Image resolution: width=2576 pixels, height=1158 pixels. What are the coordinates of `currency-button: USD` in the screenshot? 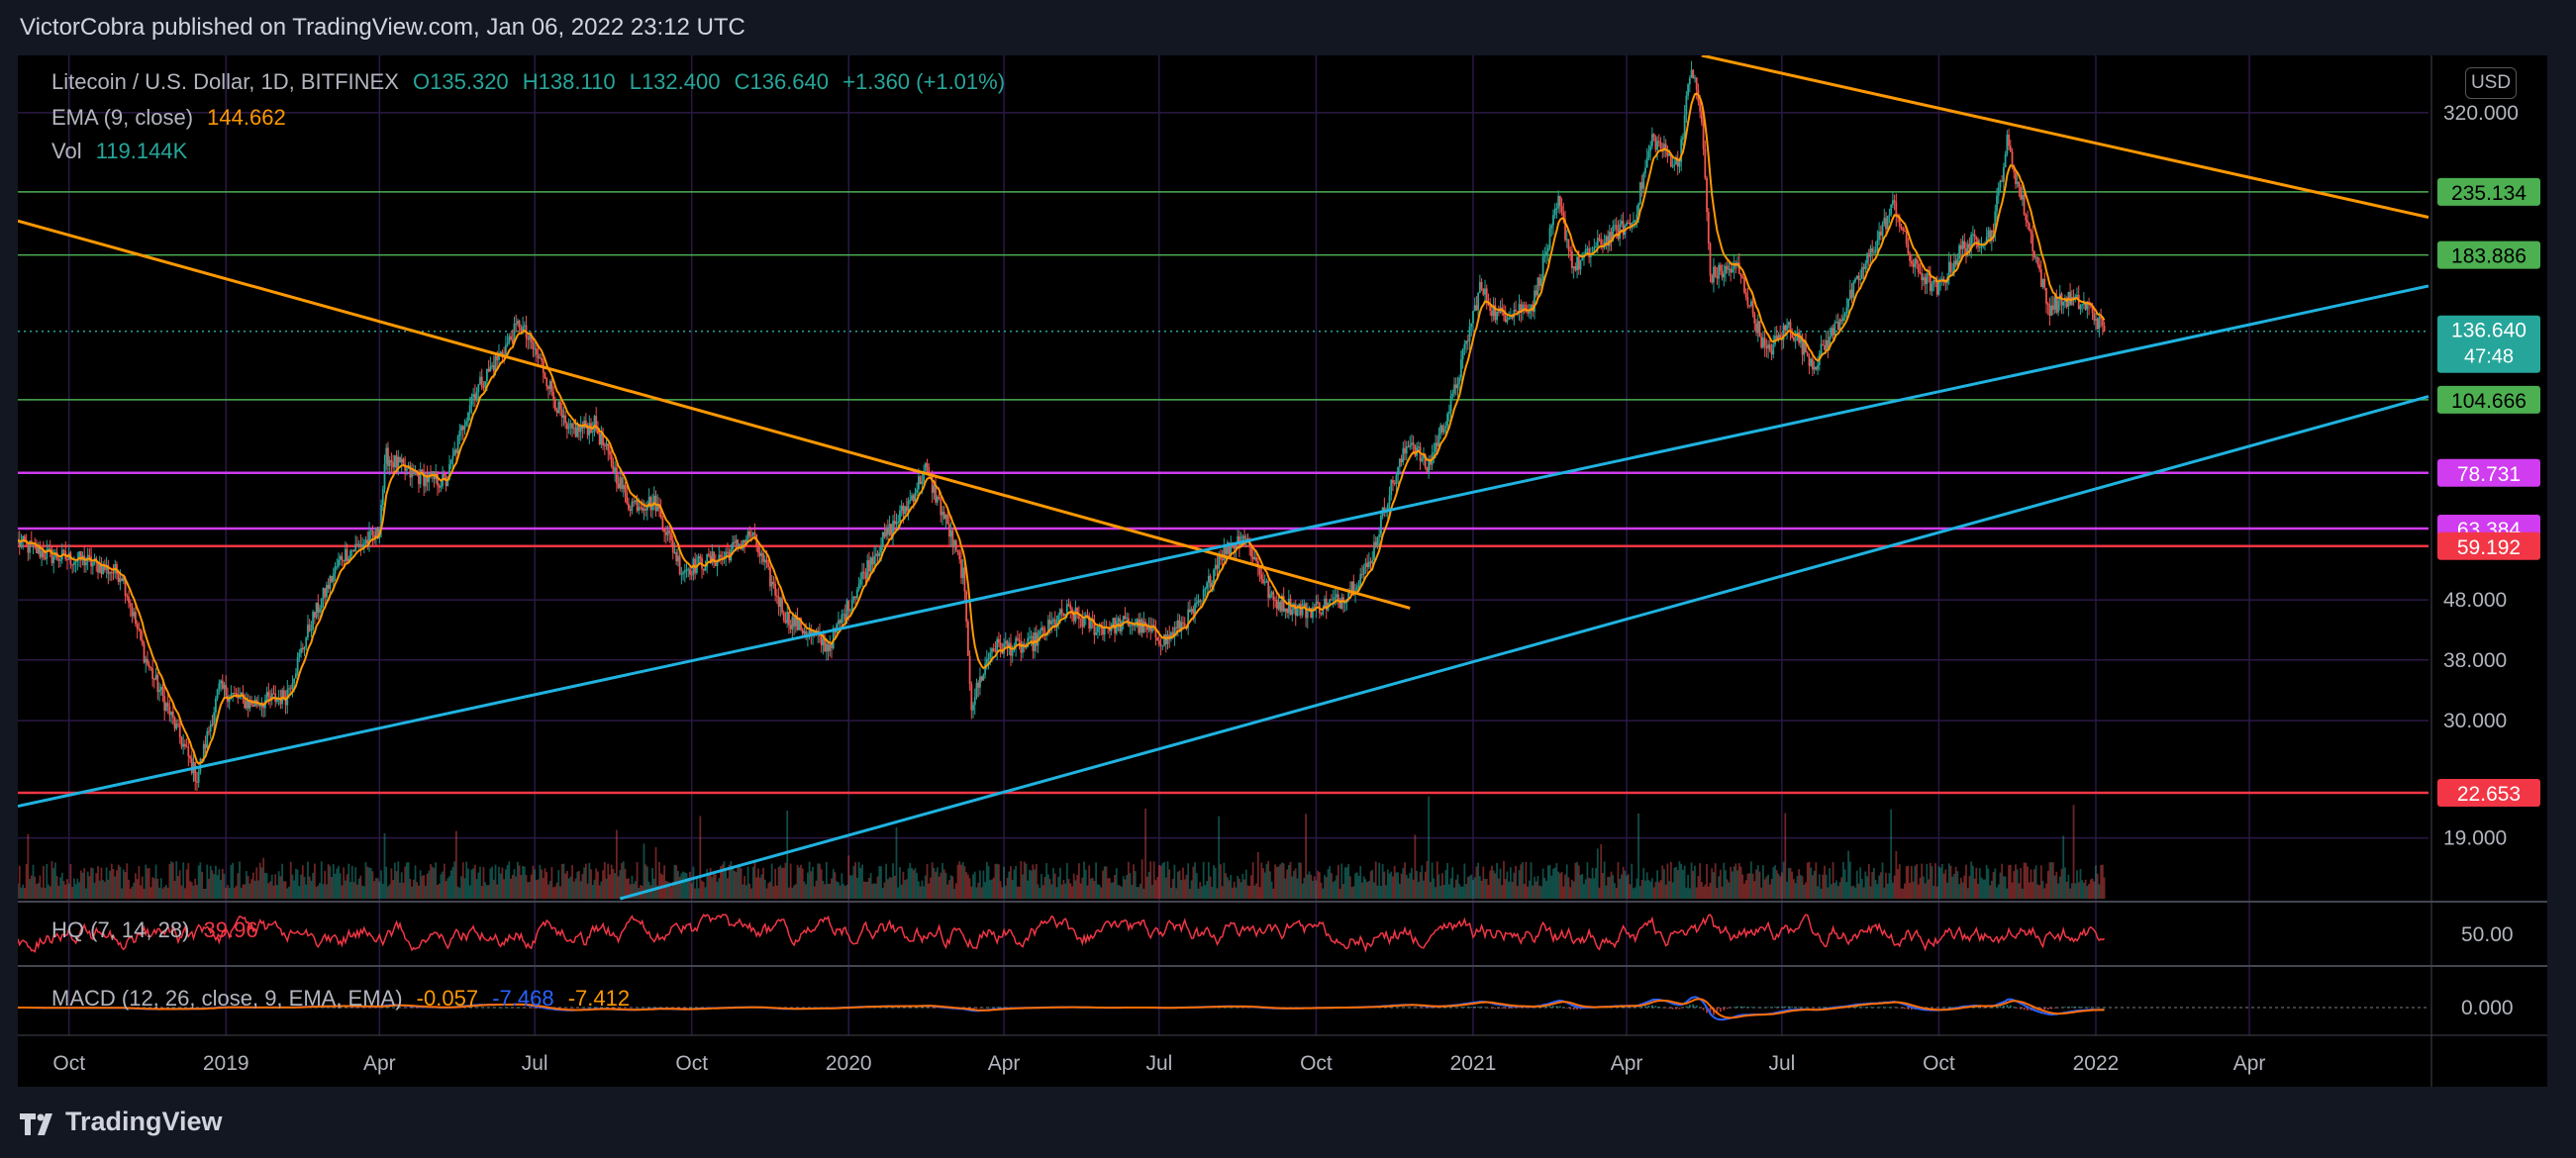 It's located at (2491, 83).